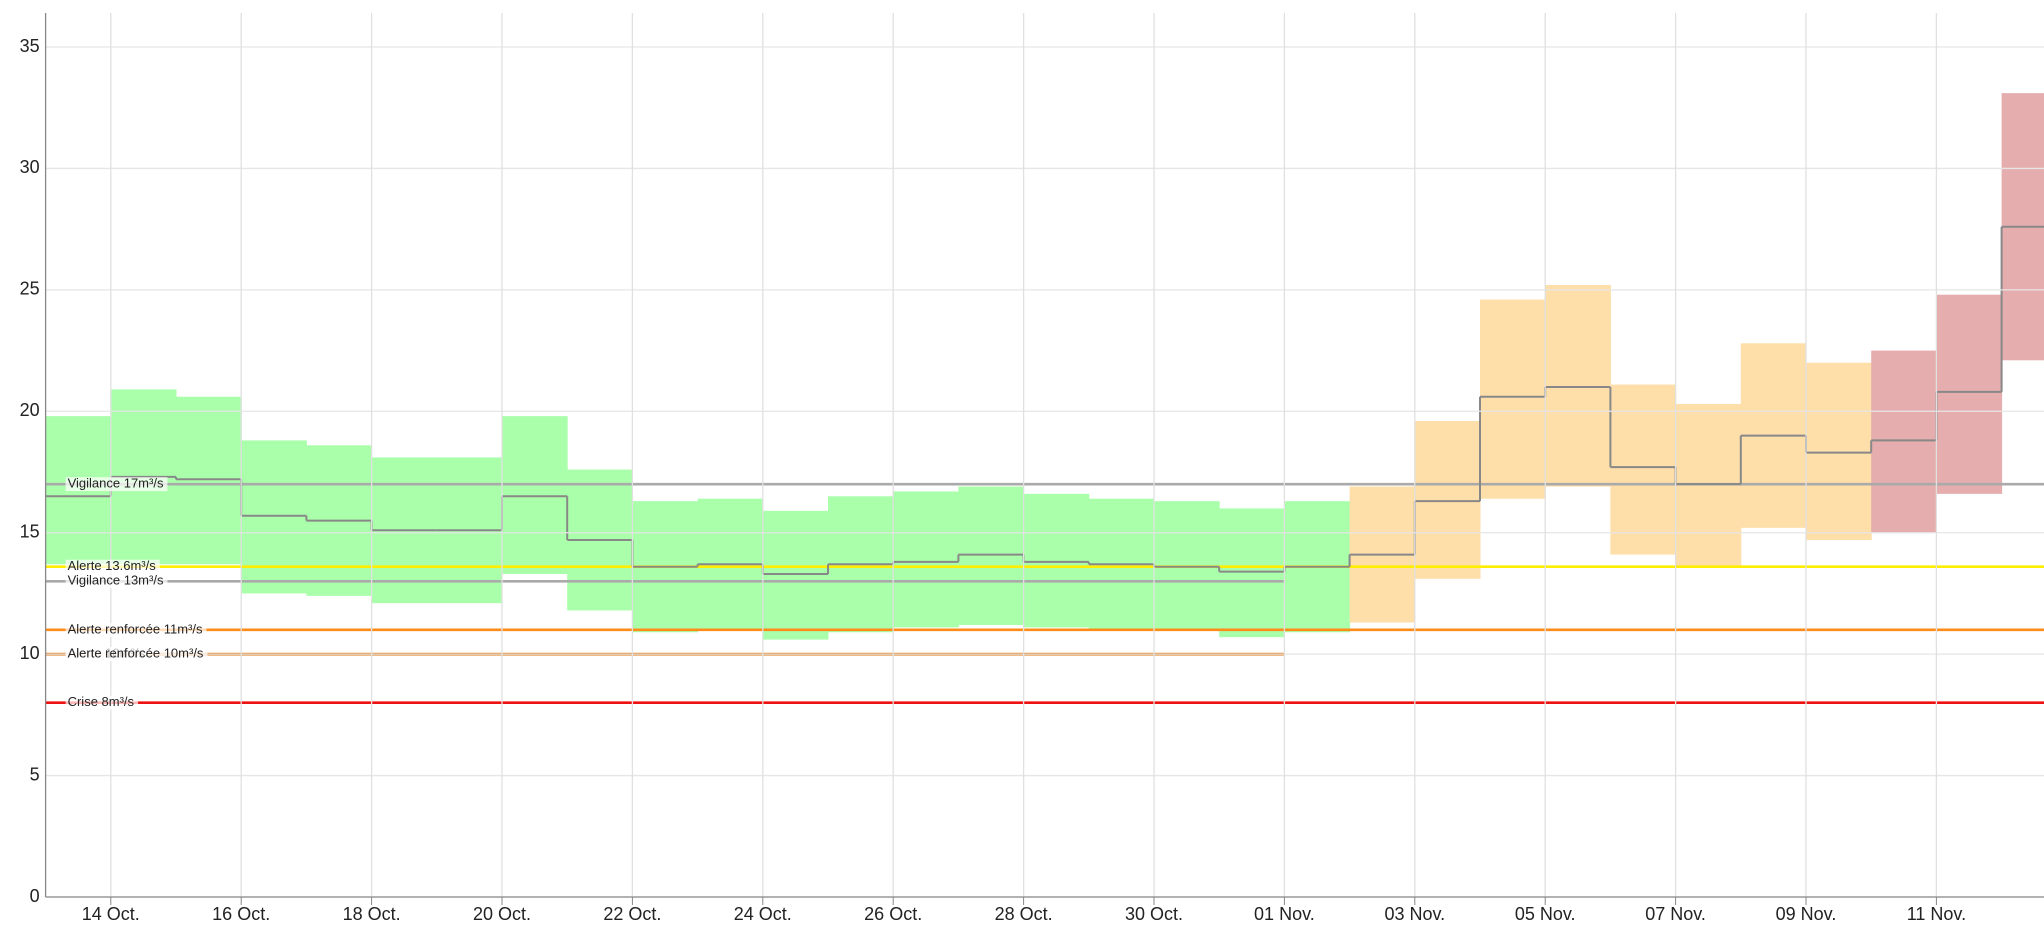  I want to click on y-tick-label: 5, so click(35, 774).